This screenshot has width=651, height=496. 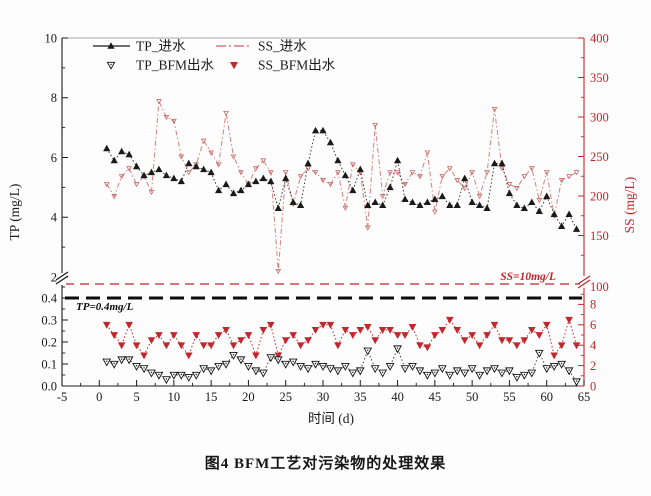 I want to click on svg-text: 0.2, so click(x=49, y=342).